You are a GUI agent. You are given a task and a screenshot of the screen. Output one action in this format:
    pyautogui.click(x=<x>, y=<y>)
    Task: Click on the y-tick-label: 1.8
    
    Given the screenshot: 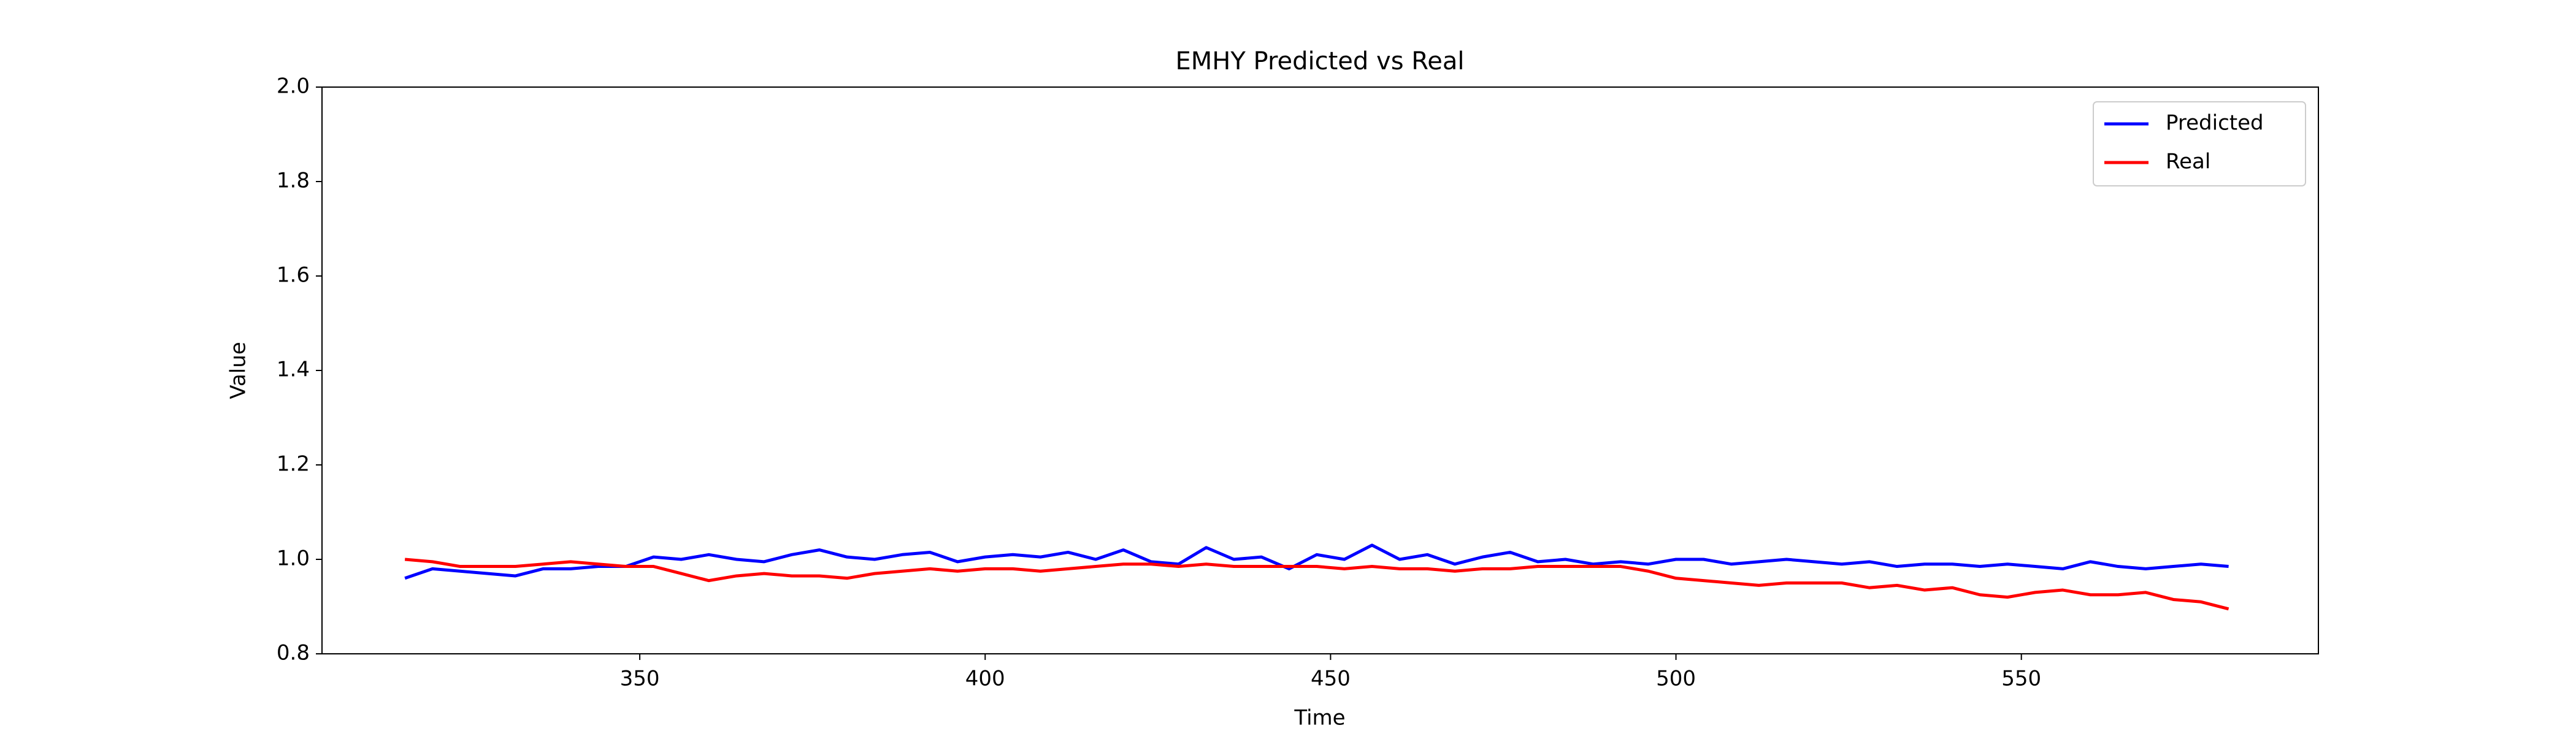 What is the action you would take?
    pyautogui.click(x=293, y=181)
    